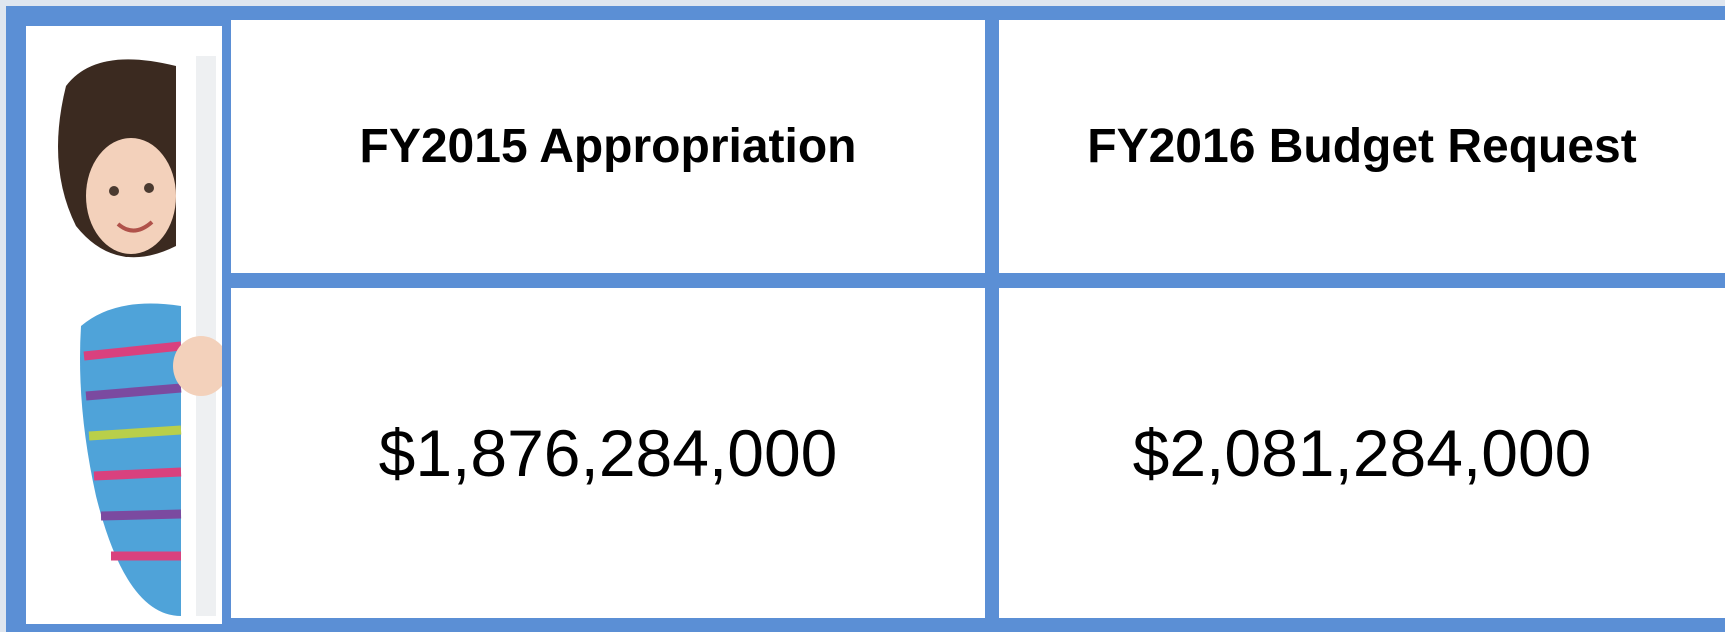 Image resolution: width=1725 pixels, height=632 pixels. I want to click on child-photo, so click(127, 325).